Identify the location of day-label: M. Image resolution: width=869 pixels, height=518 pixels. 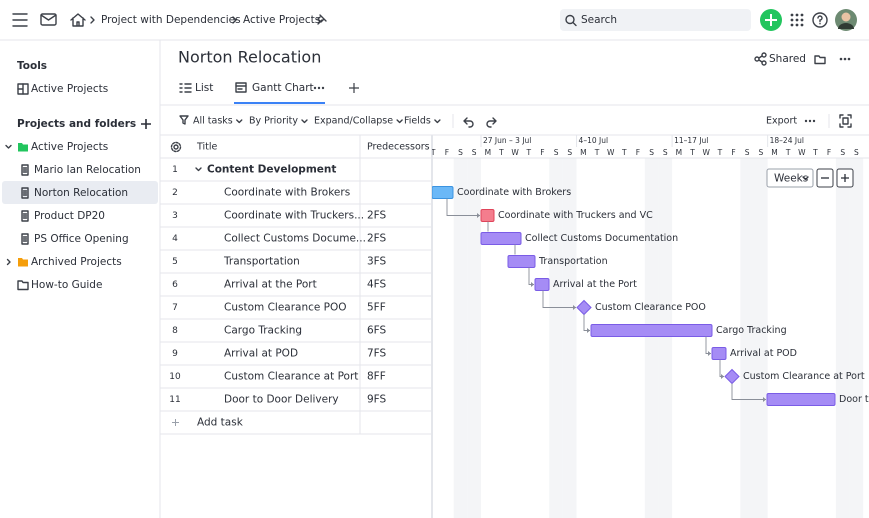
(679, 152).